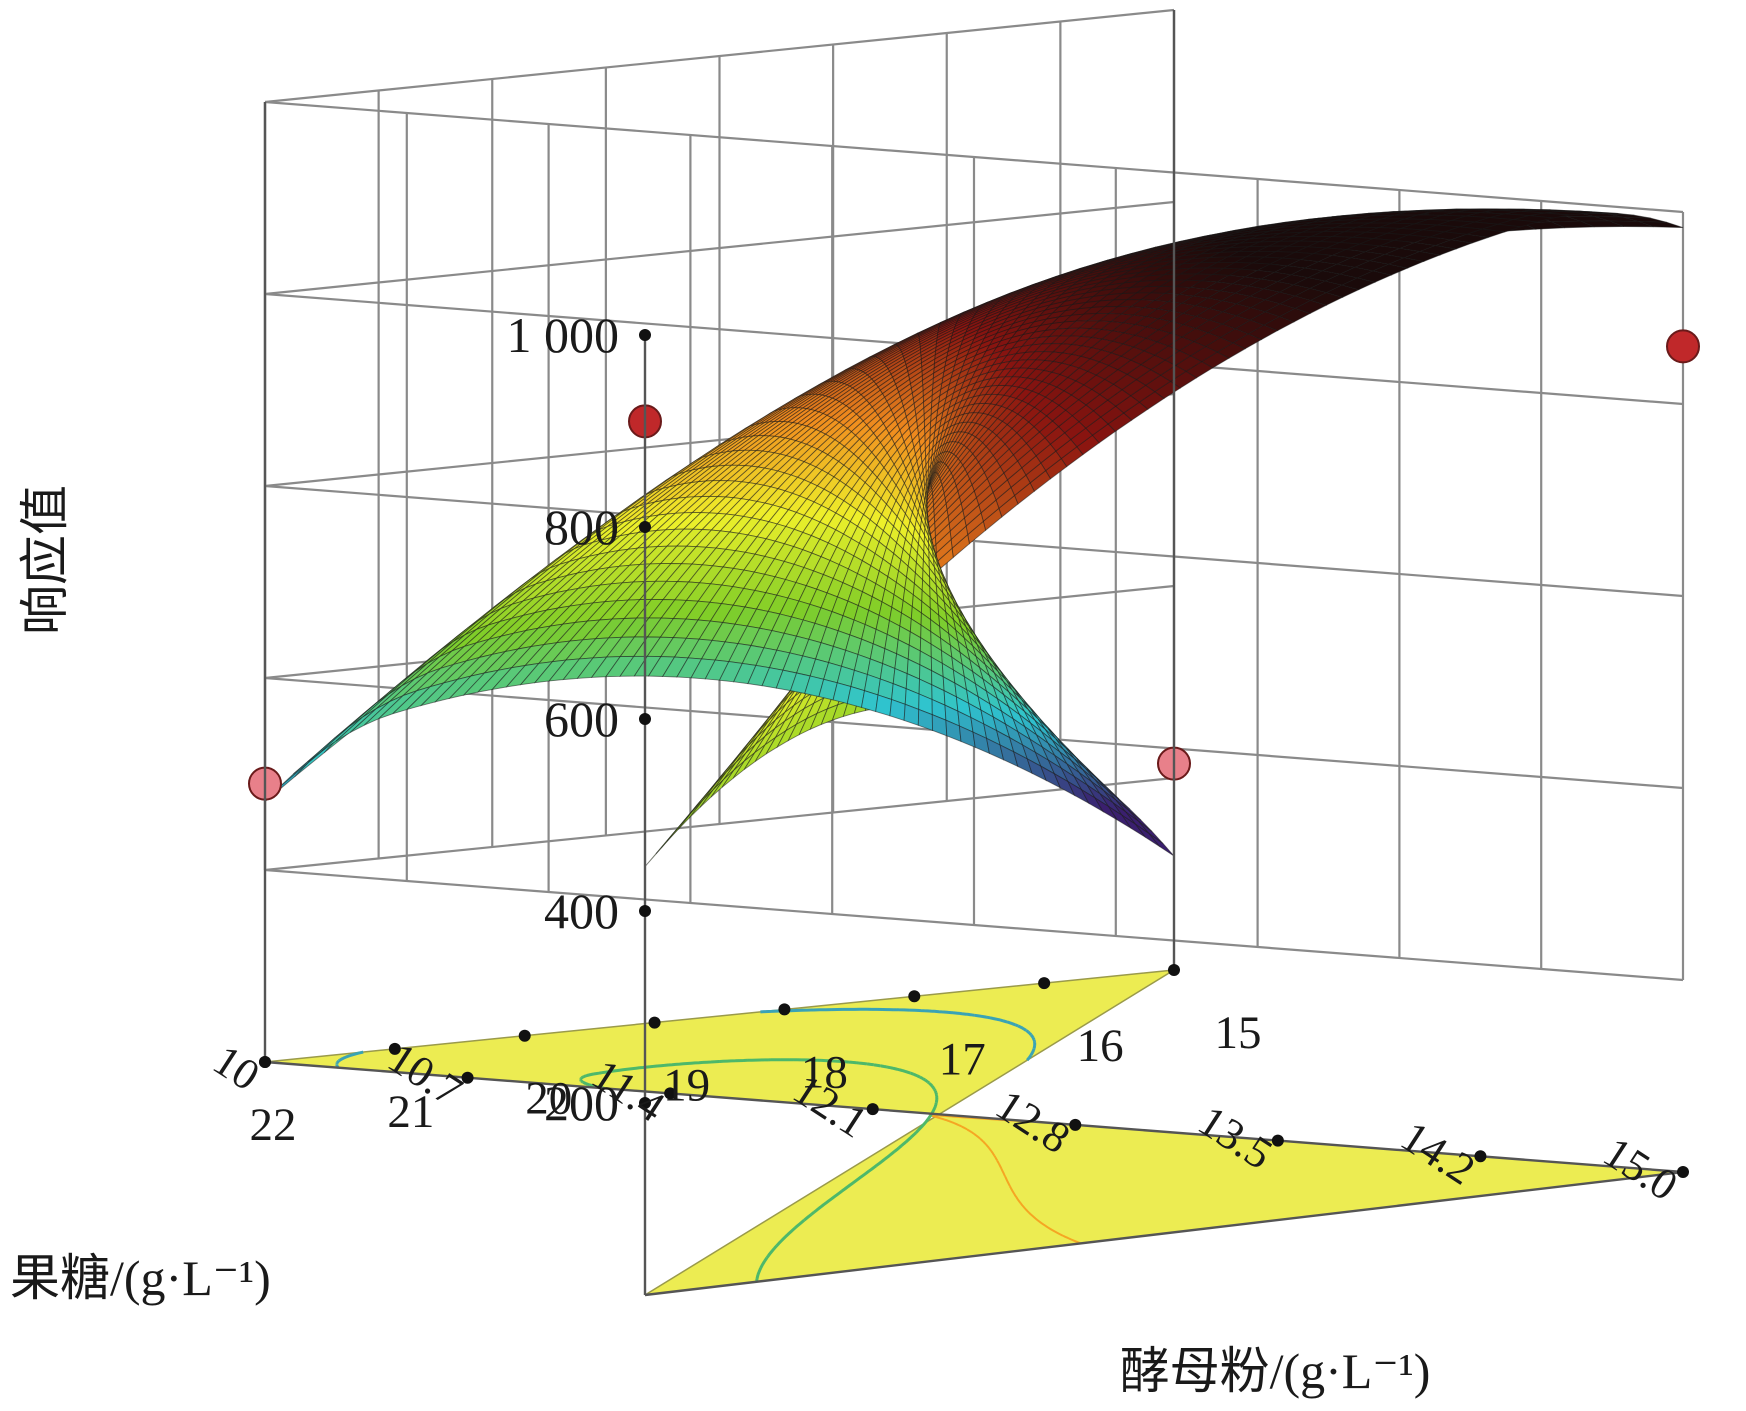 The width and height of the screenshot is (1746, 1411). What do you see at coordinates (581, 719) in the screenshot?
I see `z-tick-label: 600` at bounding box center [581, 719].